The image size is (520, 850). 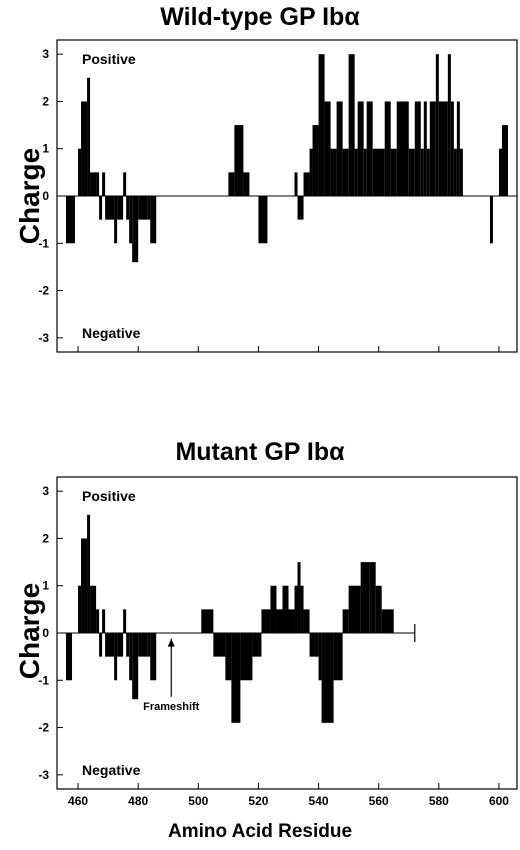 What do you see at coordinates (260, 452) in the screenshot?
I see `bottom-chart-title: Mutant GP Ibα` at bounding box center [260, 452].